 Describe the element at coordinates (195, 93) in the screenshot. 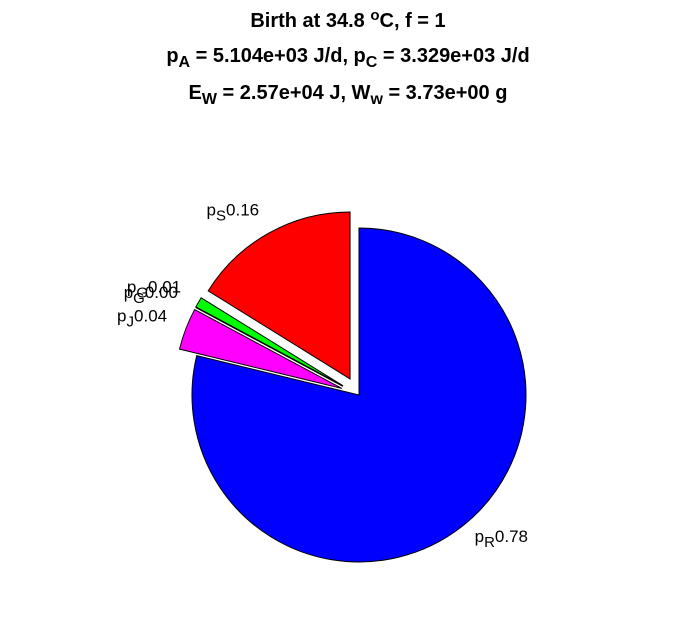

I see `title-run: E` at that location.